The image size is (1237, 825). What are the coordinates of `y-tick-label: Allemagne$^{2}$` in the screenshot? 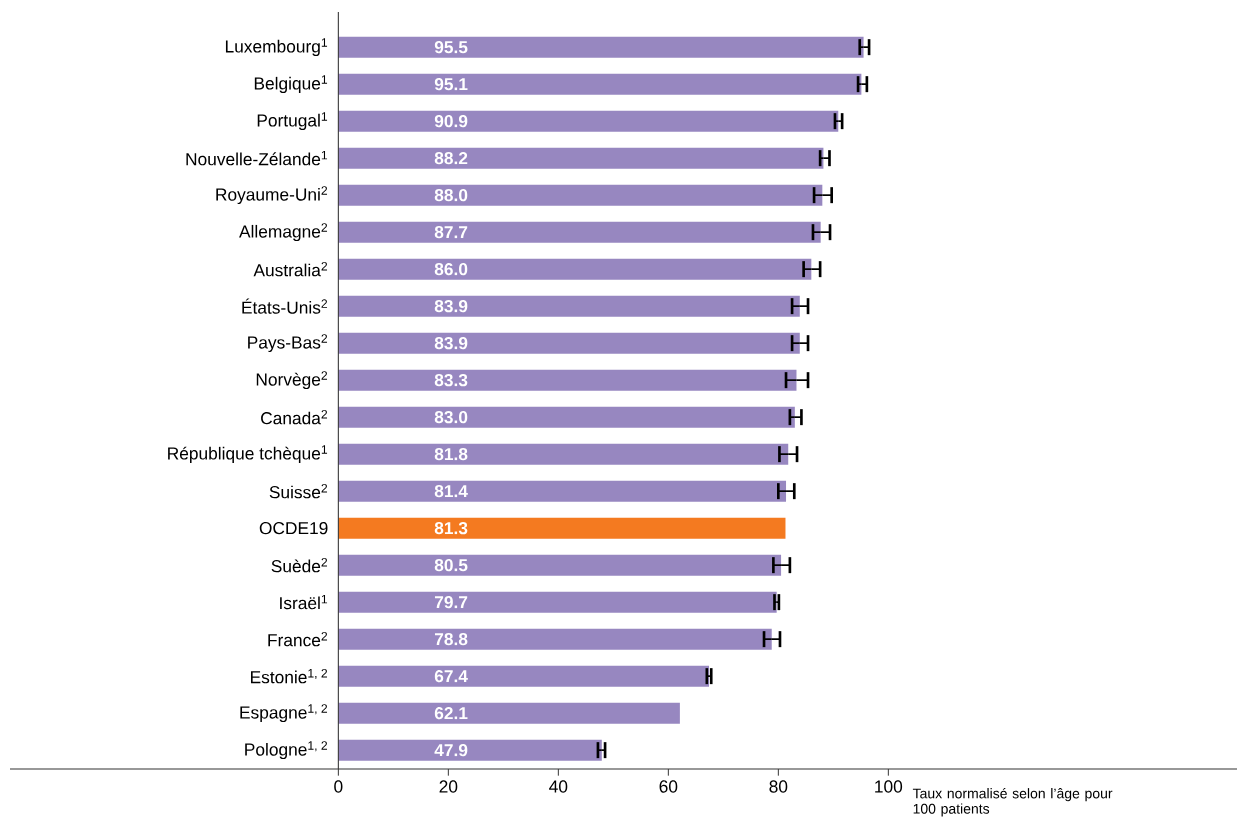 It's located at (283, 232).